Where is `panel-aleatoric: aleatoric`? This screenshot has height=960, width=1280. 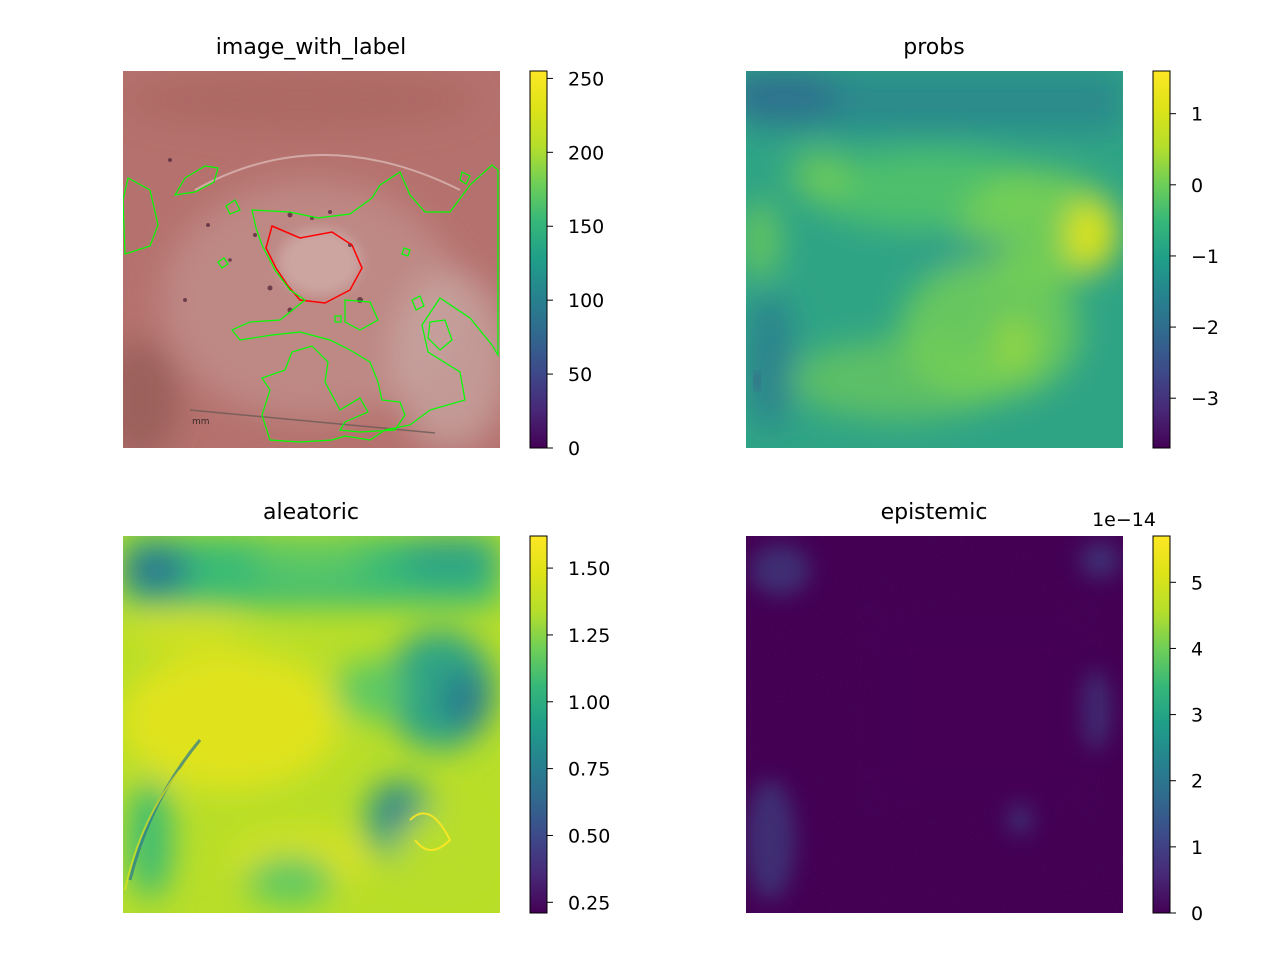
panel-aleatoric: aleatoric is located at coordinates (311, 706).